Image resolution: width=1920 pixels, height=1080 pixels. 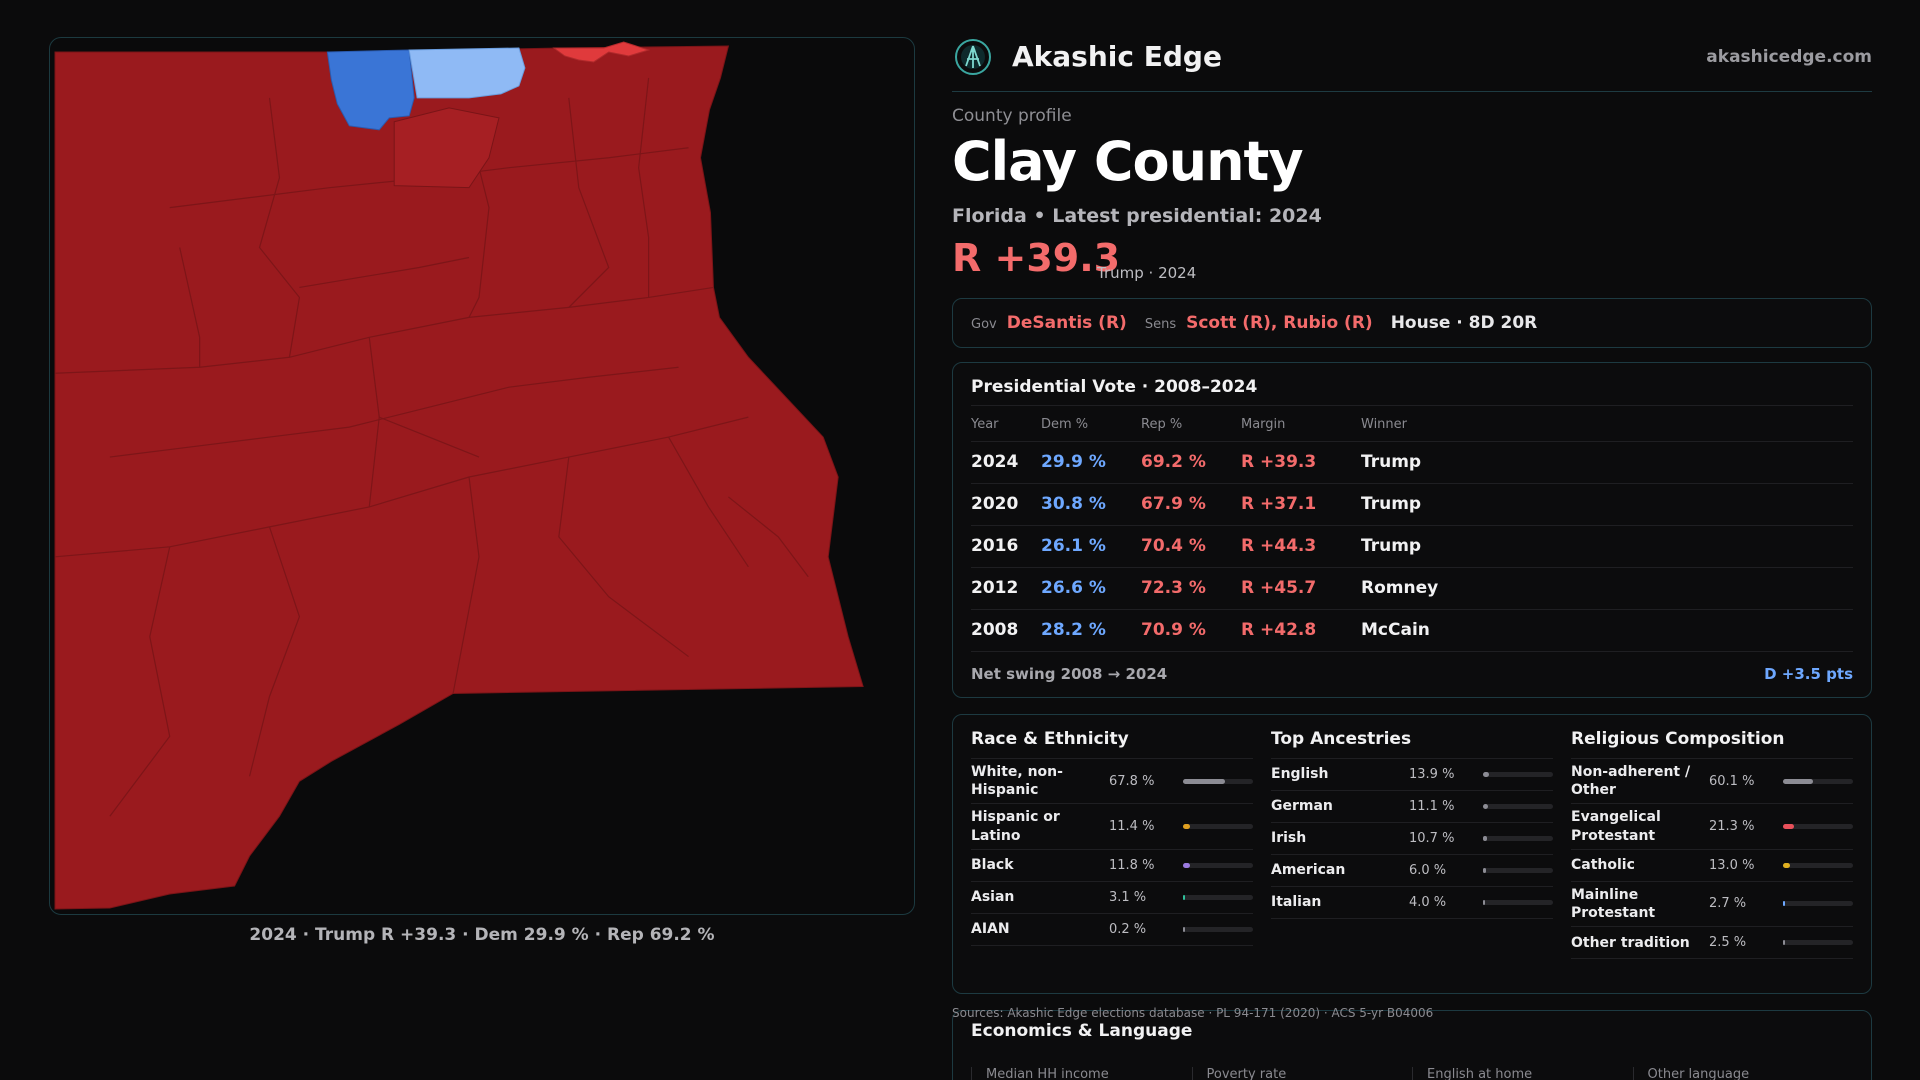 I want to click on col-margin: Margin, so click(x=1301, y=425).